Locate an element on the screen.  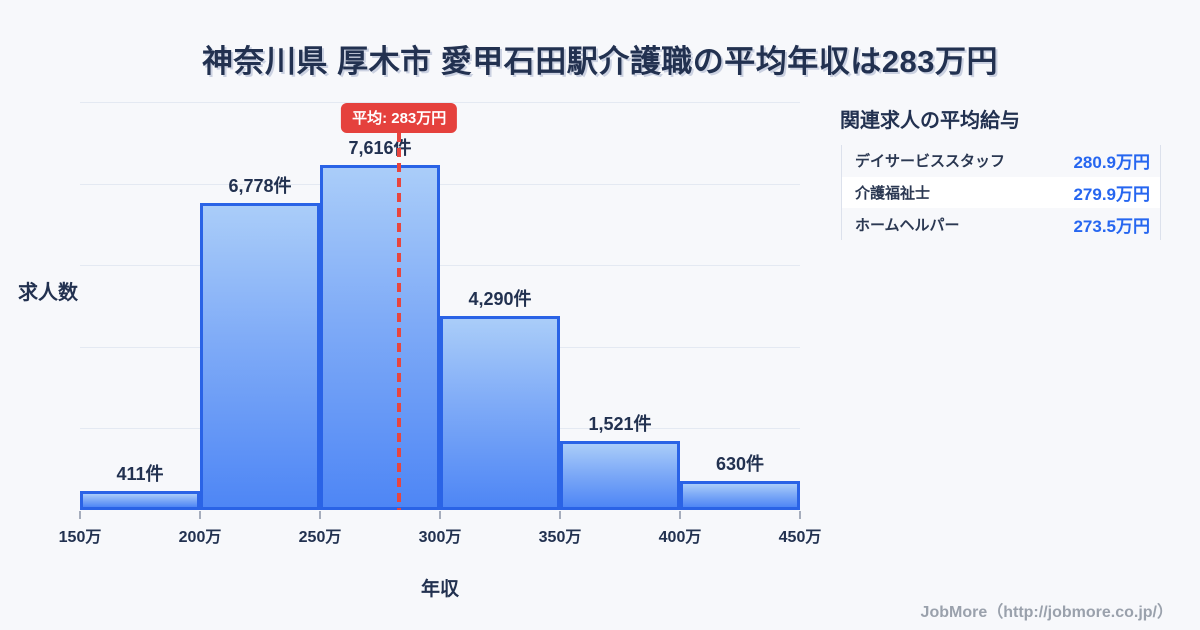
x-tick-label: 350万 is located at coordinates (560, 537).